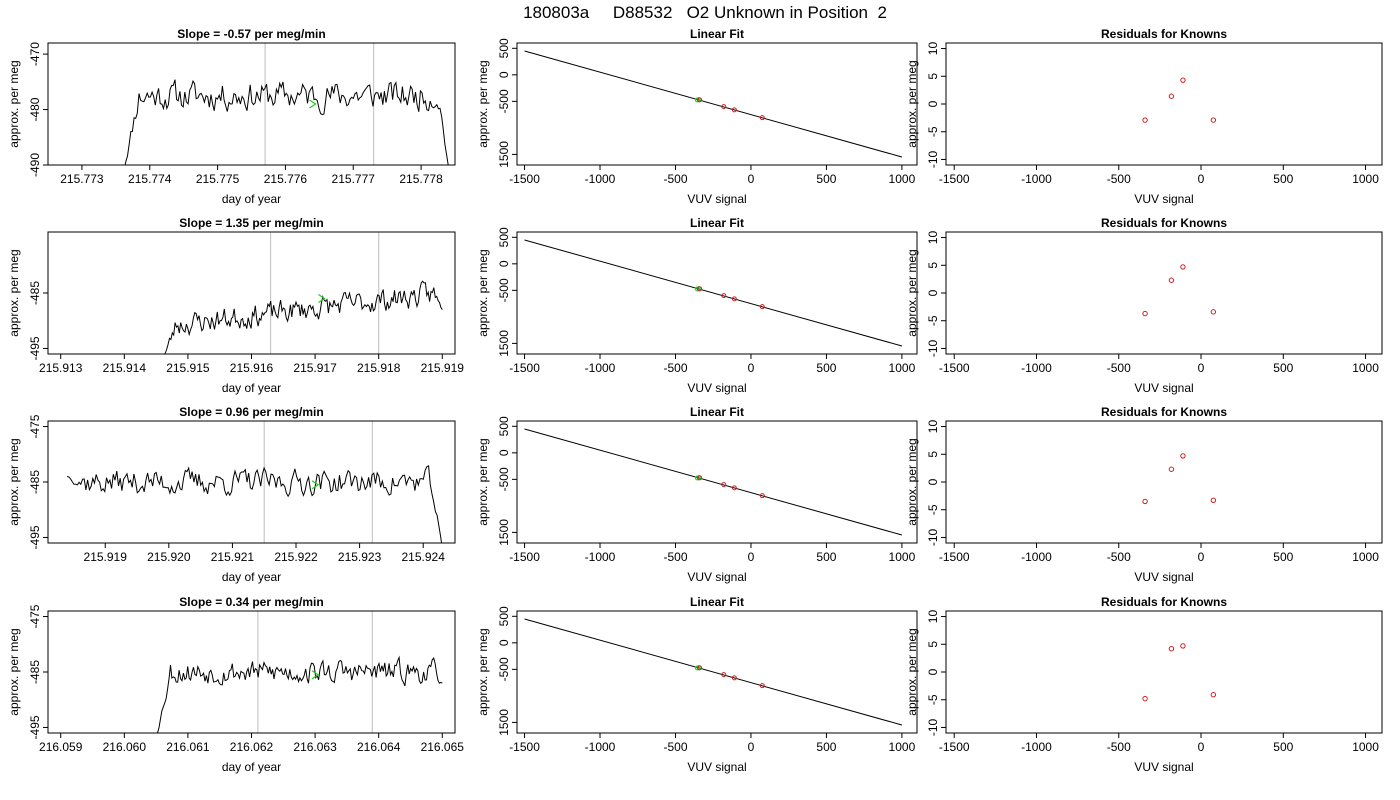  What do you see at coordinates (424, 557) in the screenshot?
I see `x-tick-label: 215.924` at bounding box center [424, 557].